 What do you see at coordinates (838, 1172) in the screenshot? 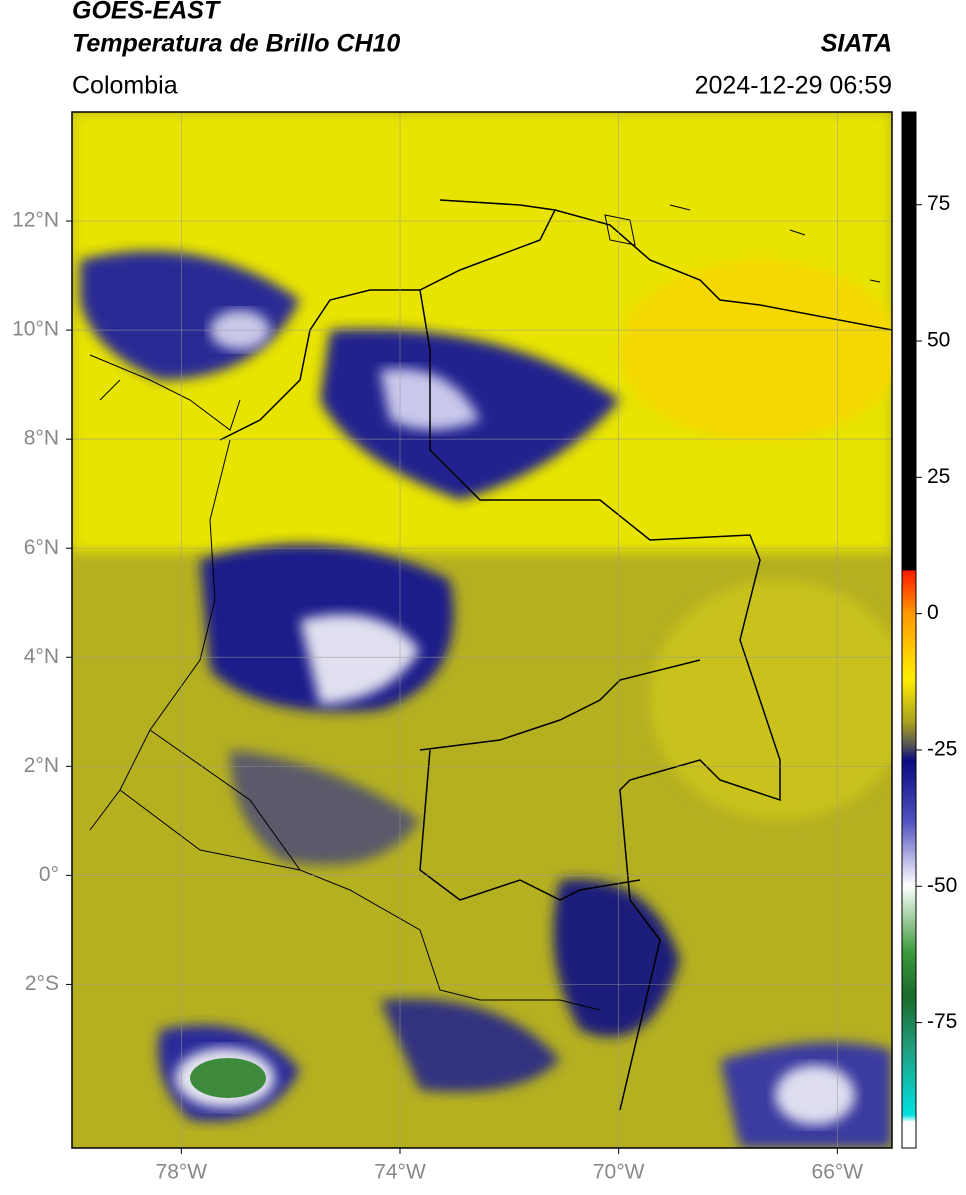
I see `x-tick-label: 66°W` at bounding box center [838, 1172].